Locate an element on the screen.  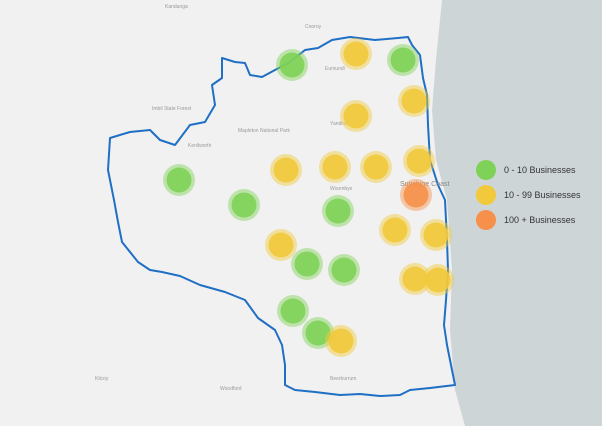
place-label: Woombye is located at coordinates (341, 189).